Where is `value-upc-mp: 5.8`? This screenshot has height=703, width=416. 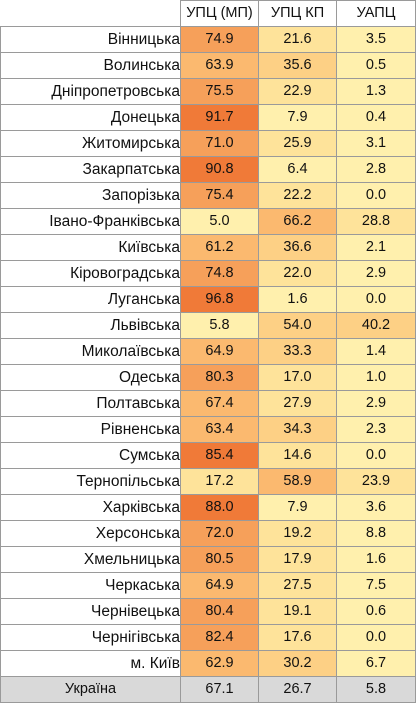 value-upc-mp: 5.8 is located at coordinates (219, 325).